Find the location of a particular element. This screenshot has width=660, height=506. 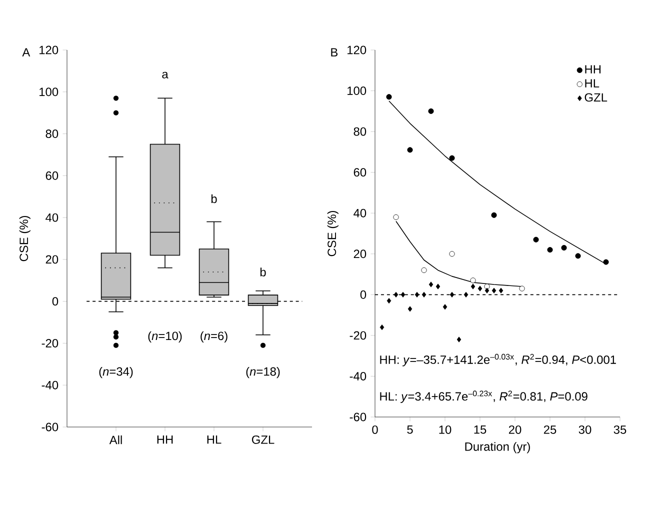

legend-label: GZL is located at coordinates (596, 97).